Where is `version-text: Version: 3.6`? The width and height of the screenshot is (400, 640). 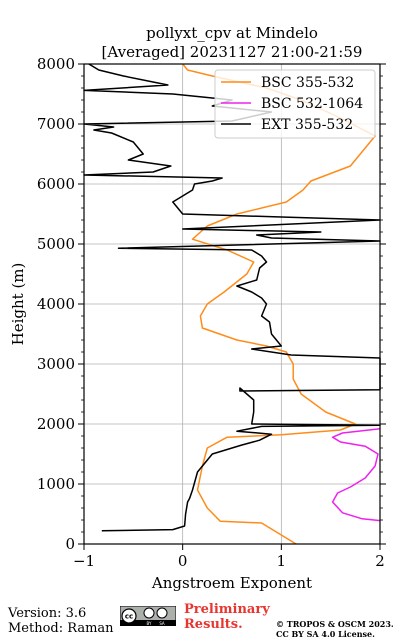
version-text: Version: 3.6 is located at coordinates (47, 613).